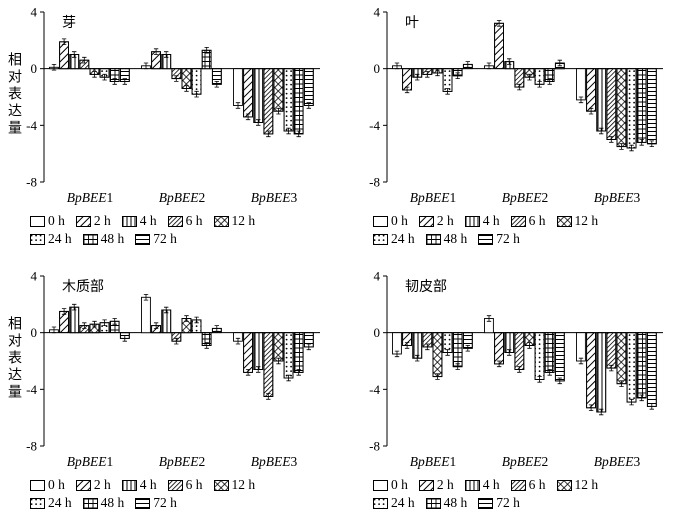 Image resolution: width=686 pixels, height=528 pixels. I want to click on legend-item: 24 h, so click(51, 503).